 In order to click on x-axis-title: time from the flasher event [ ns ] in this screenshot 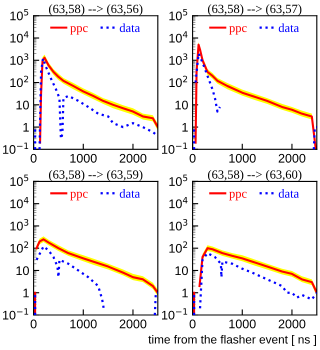, I will do `click(232, 340)`.